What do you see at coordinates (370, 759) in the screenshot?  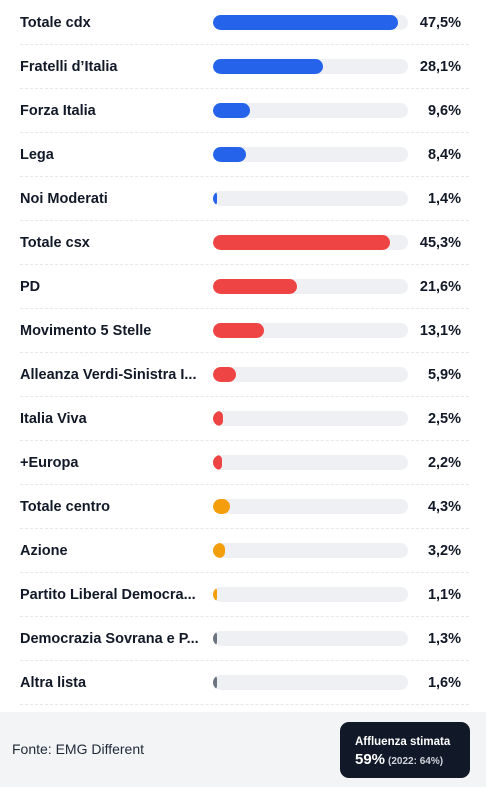 I see `turnout-value: 59%` at bounding box center [370, 759].